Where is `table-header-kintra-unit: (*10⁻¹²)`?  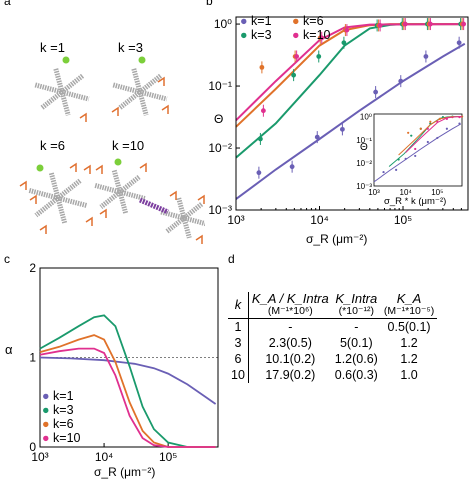 table-header-kintra-unit: (*10⁻¹²) is located at coordinates (356, 311).